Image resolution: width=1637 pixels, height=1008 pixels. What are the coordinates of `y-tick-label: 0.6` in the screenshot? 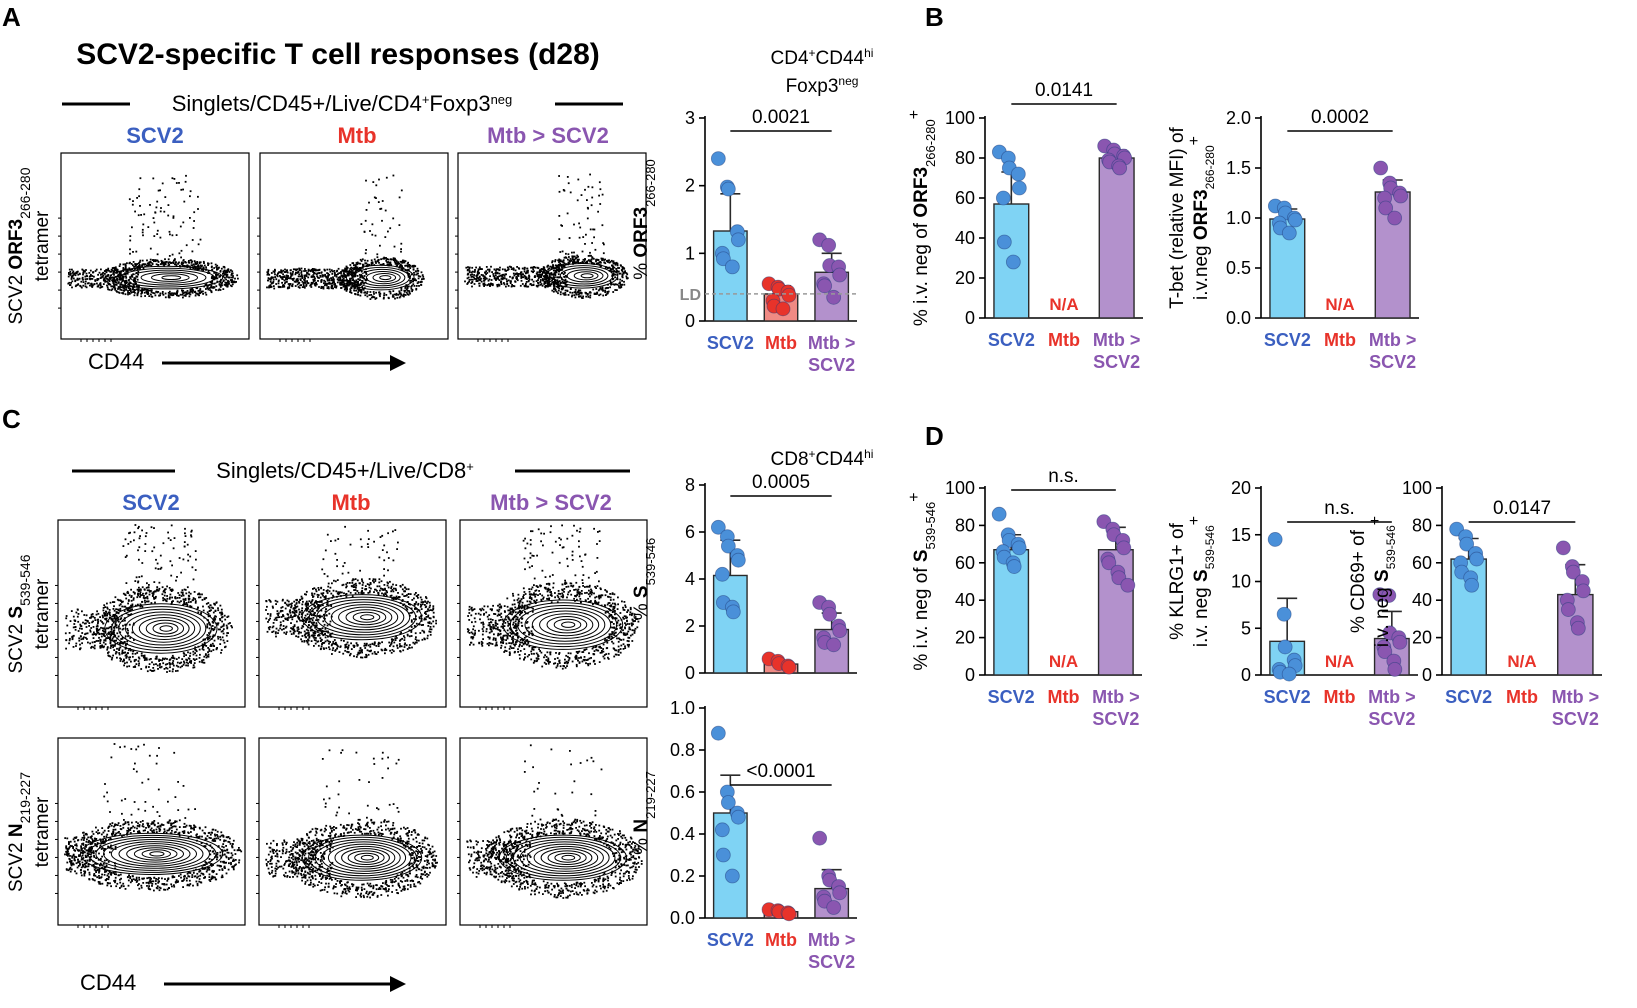 It's located at (682, 792).